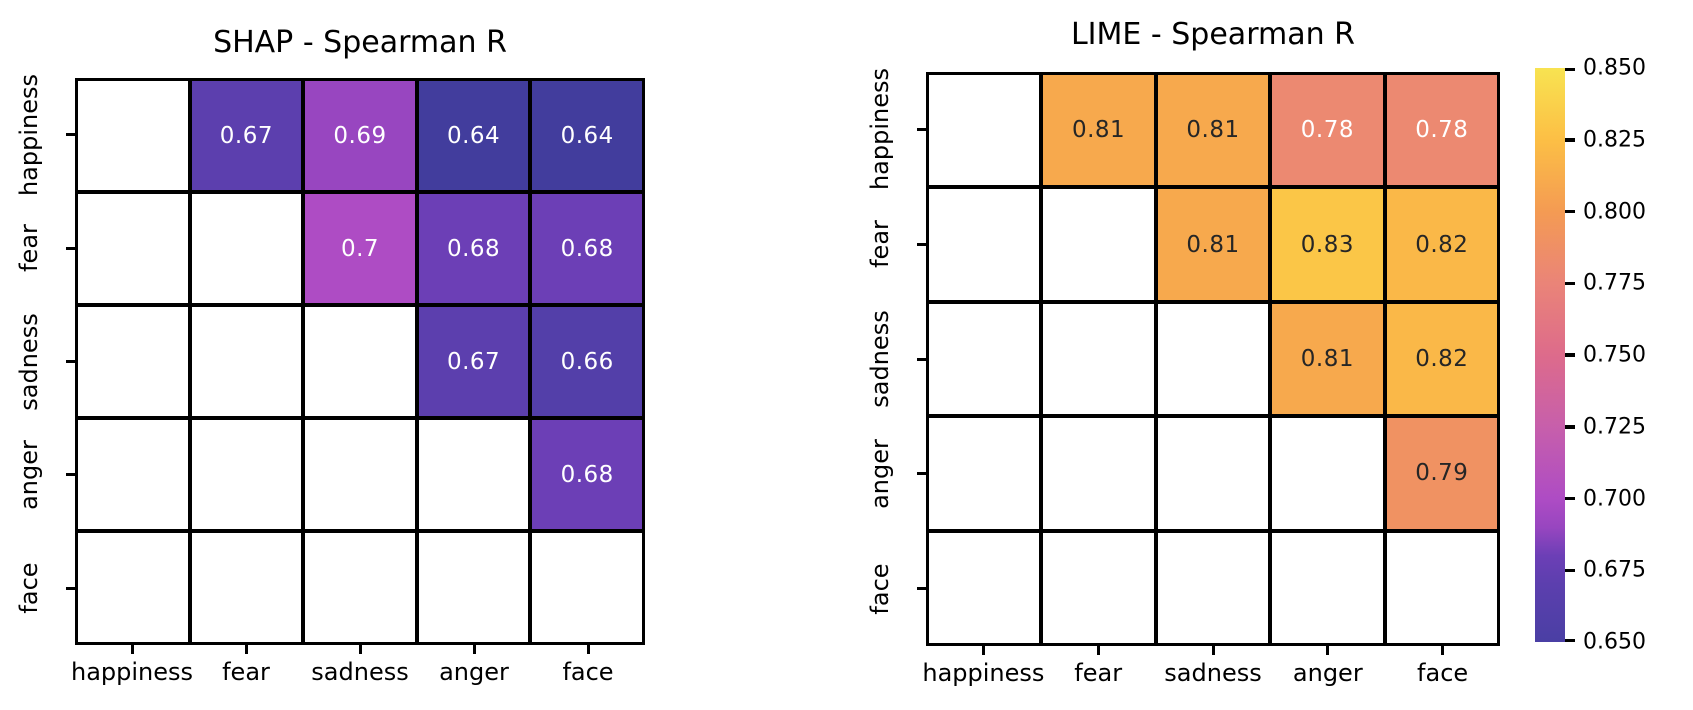 This screenshot has width=1693, height=710. I want to click on cell-value: 0.83, so click(1327, 244).